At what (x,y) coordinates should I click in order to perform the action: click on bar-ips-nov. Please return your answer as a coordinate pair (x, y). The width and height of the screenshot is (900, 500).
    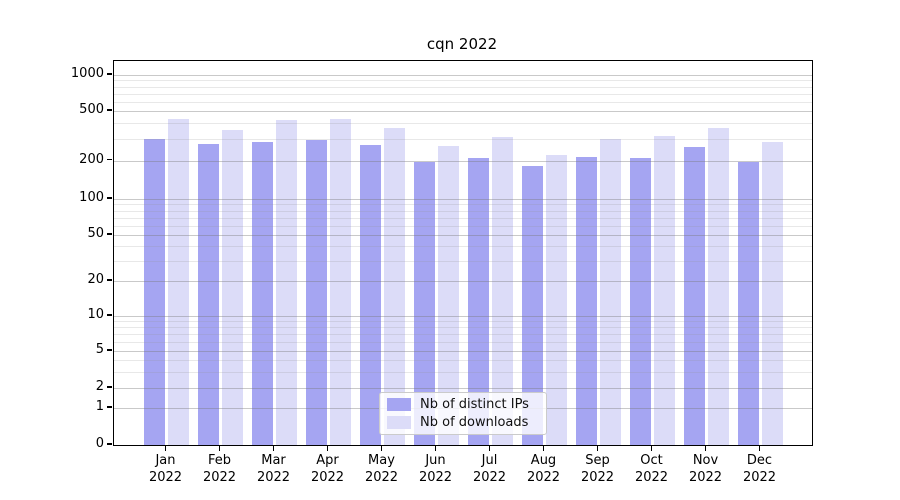
    Looking at the image, I should click on (694, 296).